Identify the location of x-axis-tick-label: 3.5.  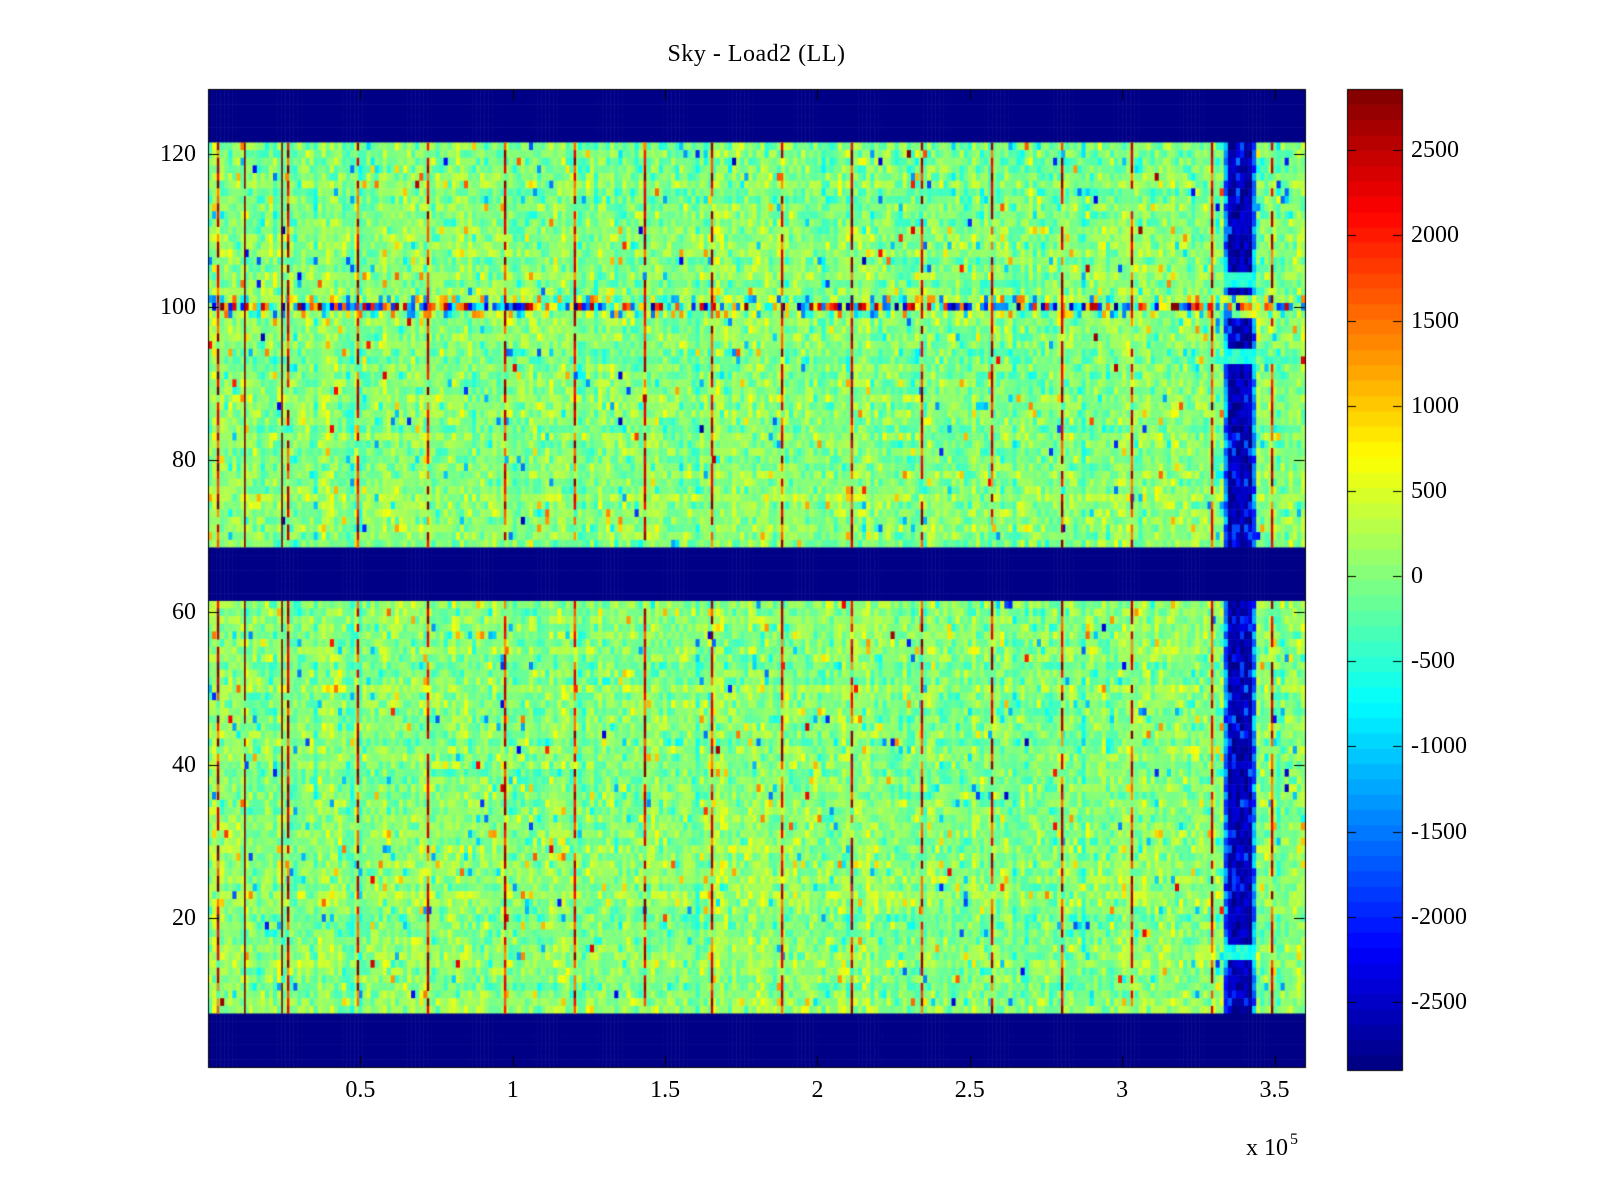
(1274, 1090).